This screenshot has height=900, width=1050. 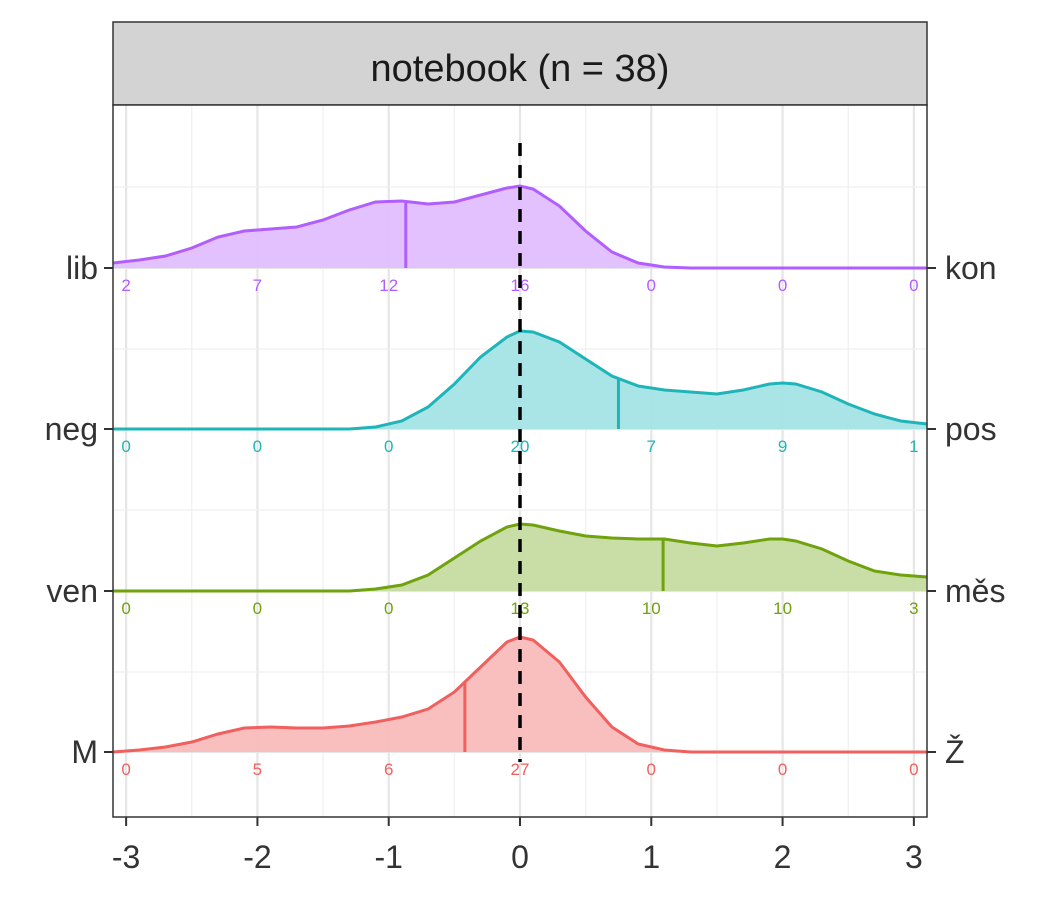 I want to click on density-area-ven, so click(x=520, y=557).